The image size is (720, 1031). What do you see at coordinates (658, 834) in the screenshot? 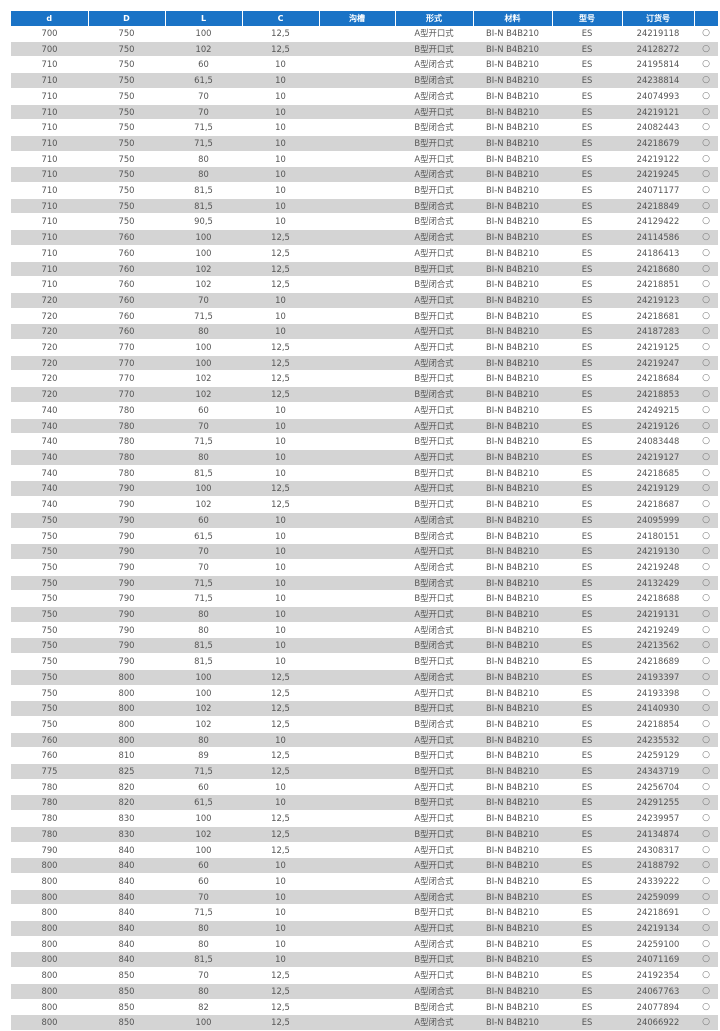
I see `cell-order-number: 24134874` at bounding box center [658, 834].